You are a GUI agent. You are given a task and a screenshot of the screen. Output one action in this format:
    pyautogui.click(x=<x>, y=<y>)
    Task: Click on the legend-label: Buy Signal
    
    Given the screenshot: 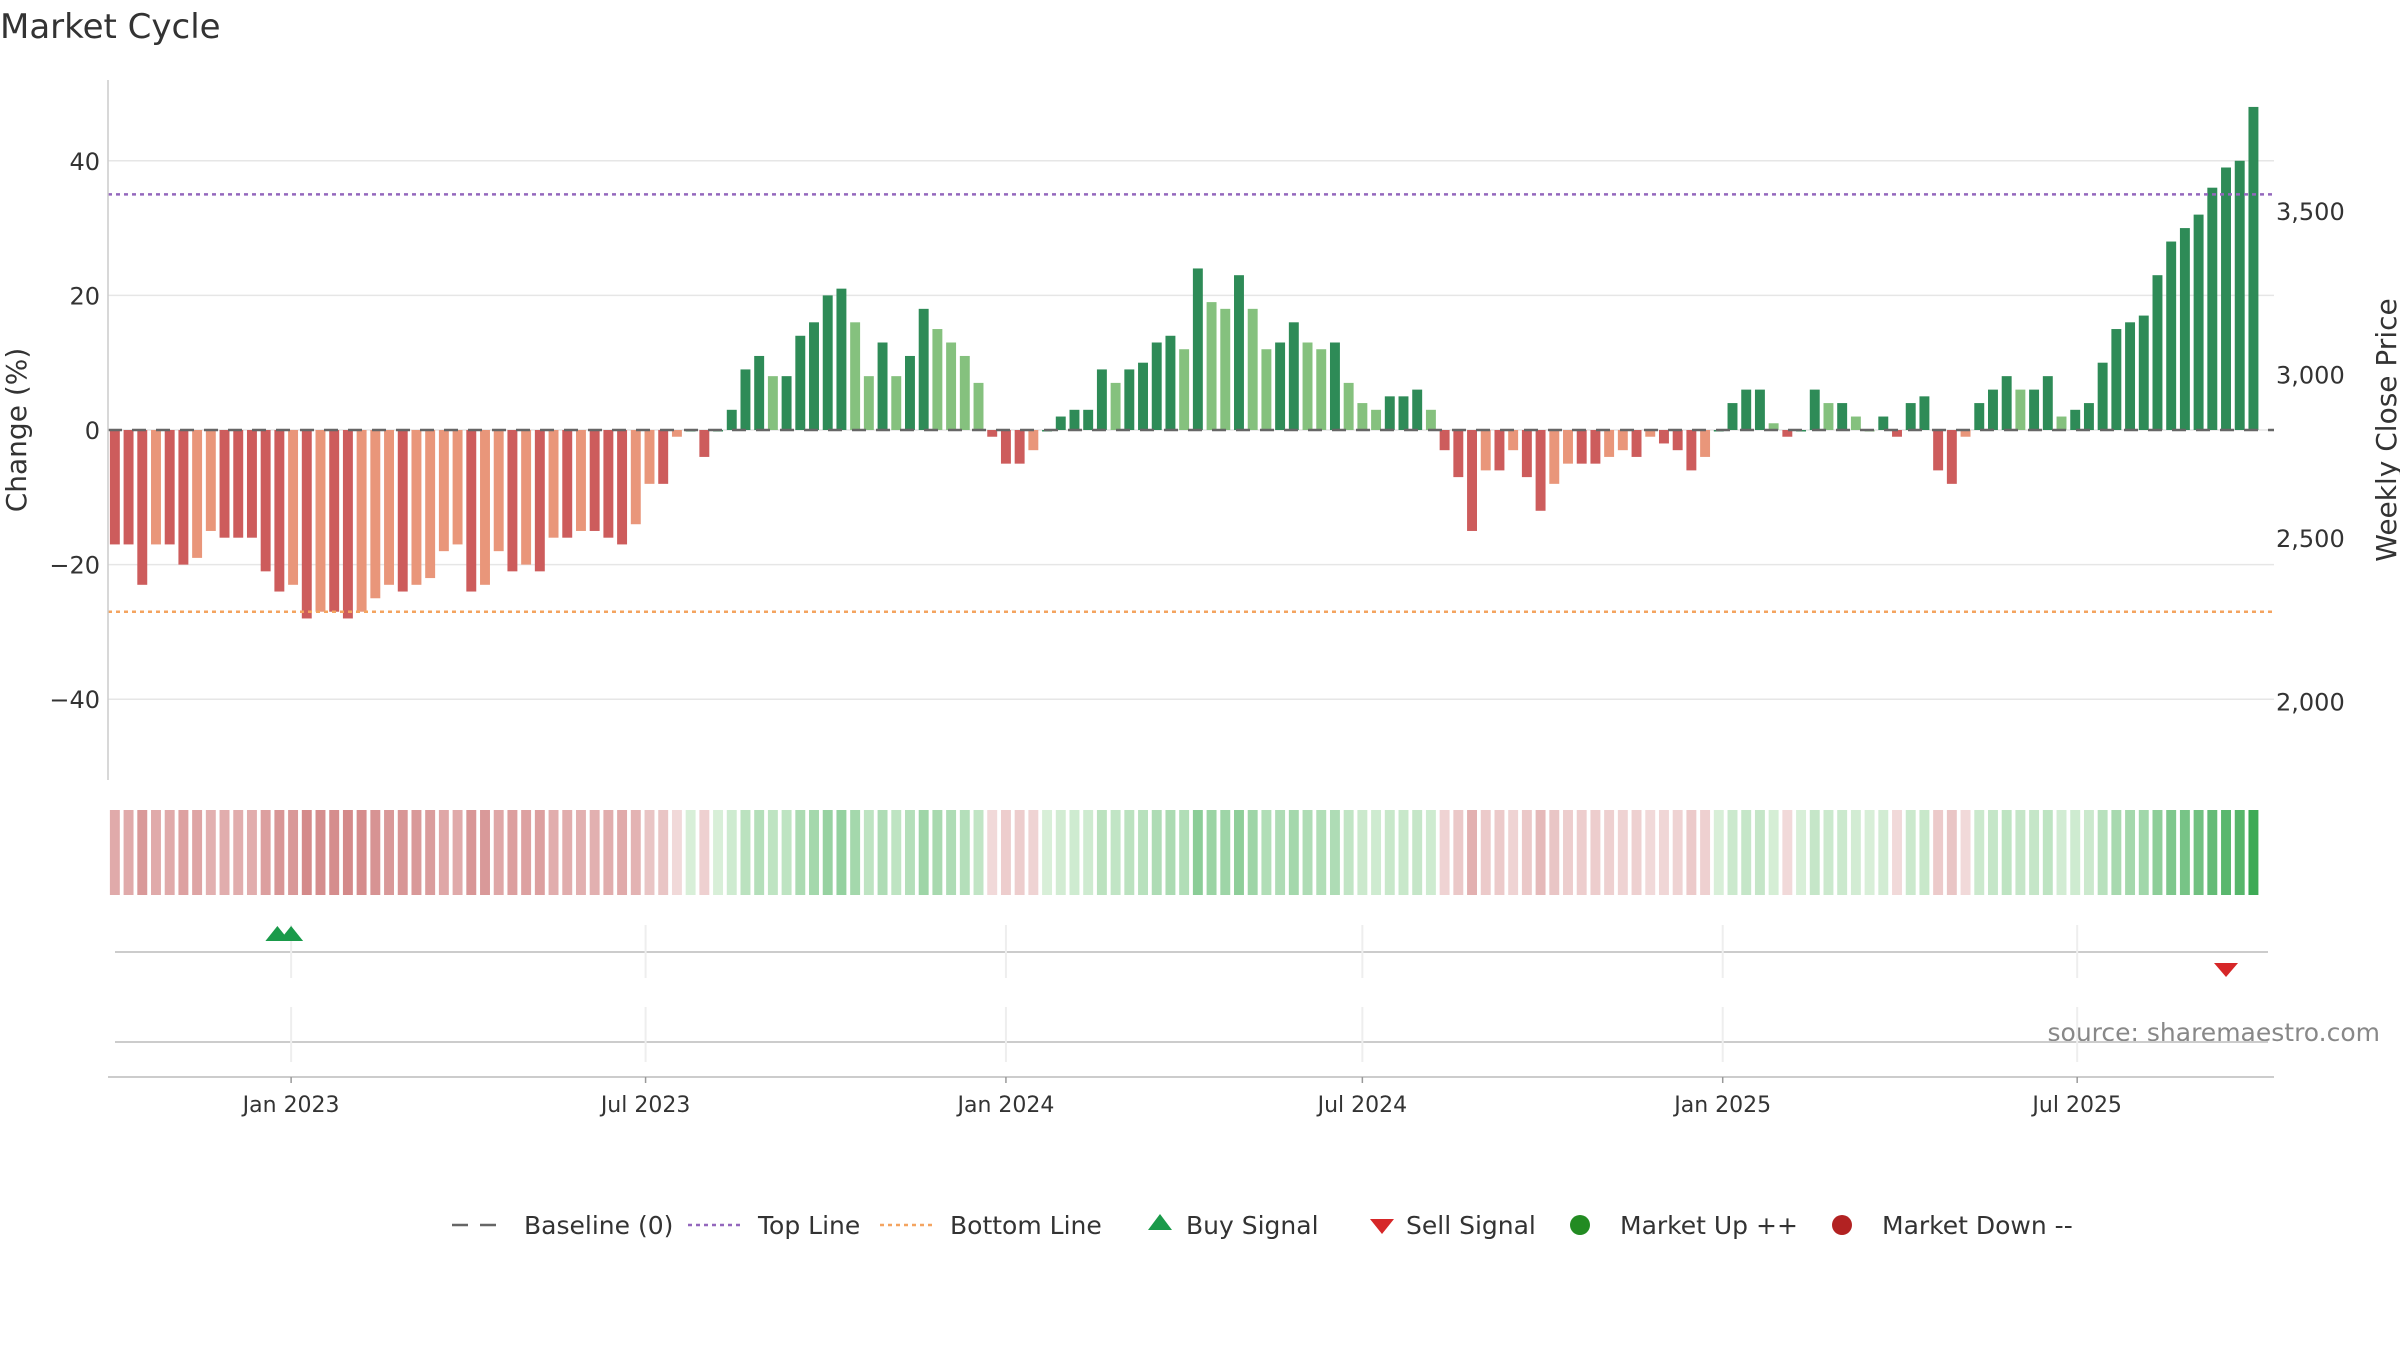 What is the action you would take?
    pyautogui.click(x=1252, y=1225)
    